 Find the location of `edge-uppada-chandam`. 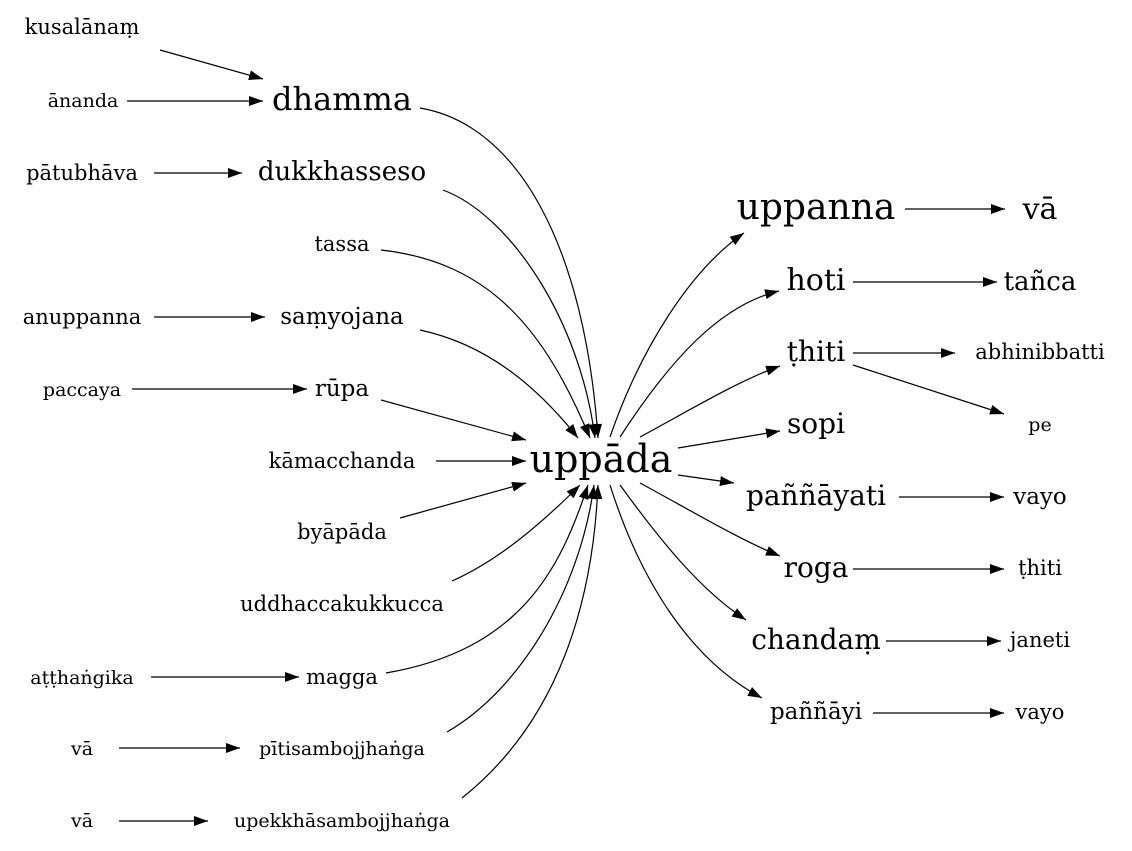

edge-uppada-chandam is located at coordinates (683, 552).